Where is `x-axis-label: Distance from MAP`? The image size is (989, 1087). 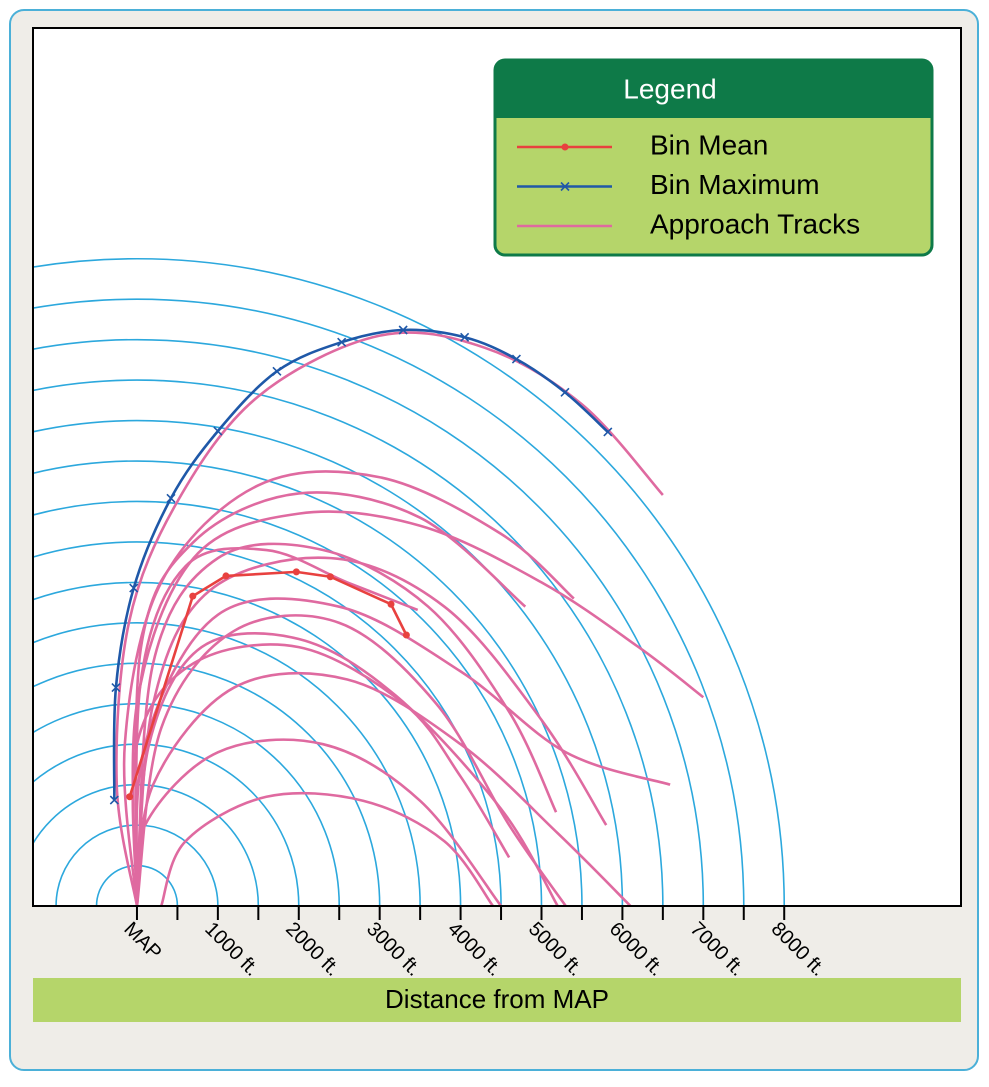 x-axis-label: Distance from MAP is located at coordinates (497, 999).